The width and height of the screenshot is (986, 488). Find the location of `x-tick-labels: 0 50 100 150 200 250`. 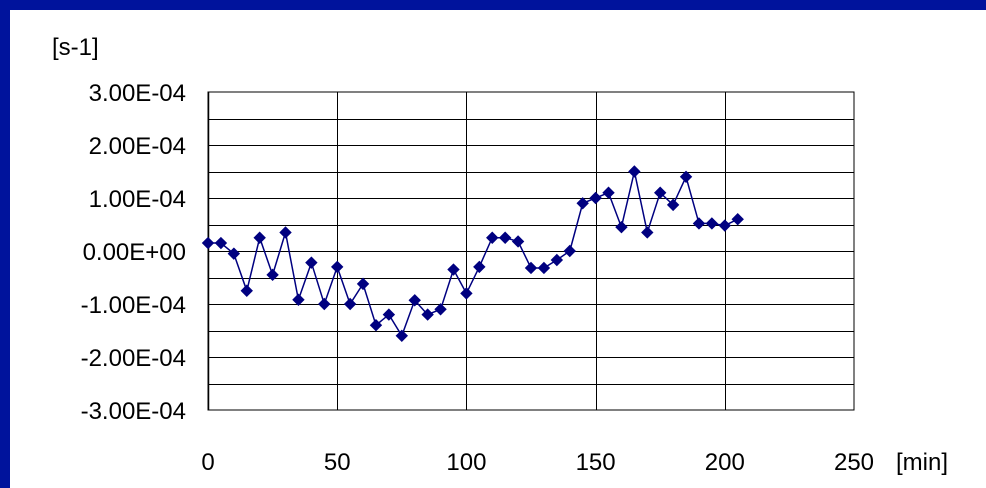

x-tick-labels: 0 50 100 150 200 250 is located at coordinates (537, 462).